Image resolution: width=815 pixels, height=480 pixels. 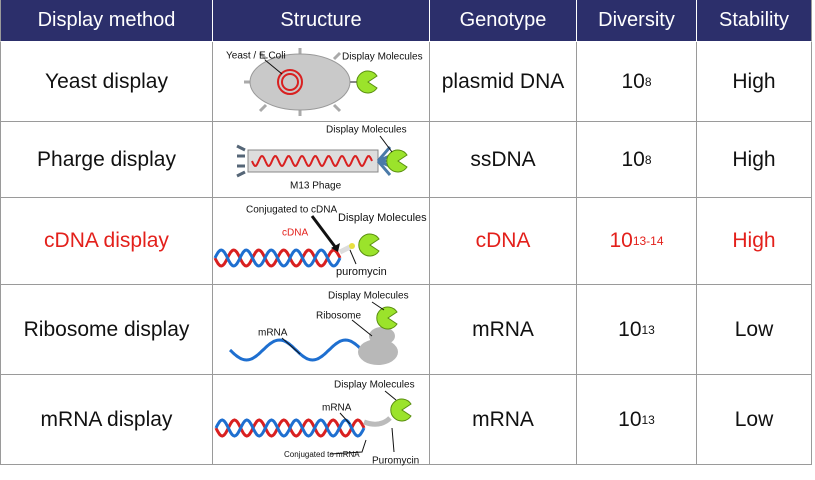 What do you see at coordinates (291, 210) in the screenshot?
I see `diagram-label: Conjugated to cDNA` at bounding box center [291, 210].